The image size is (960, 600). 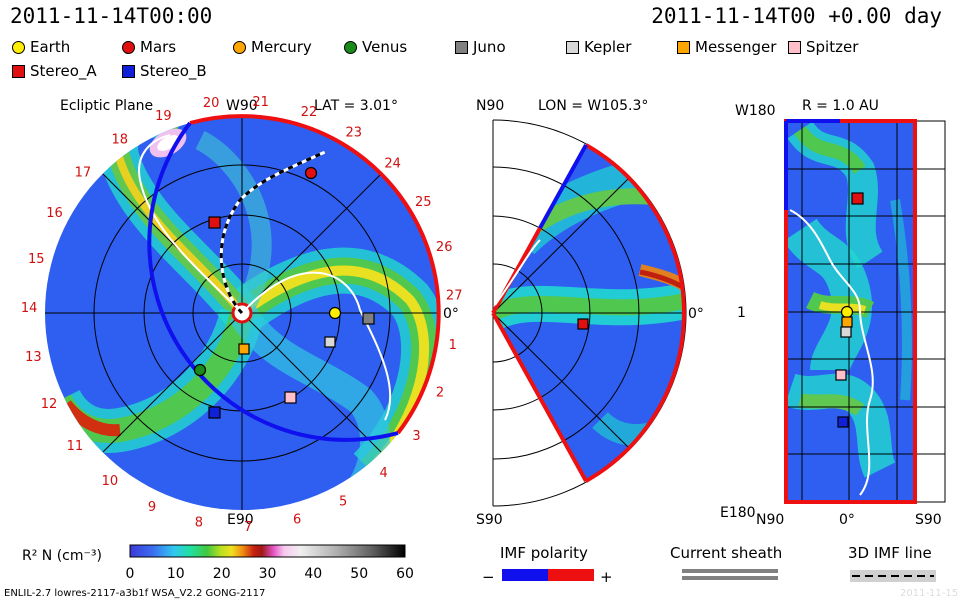 What do you see at coordinates (343, 502) in the screenshot?
I see `clock-label: 5` at bounding box center [343, 502].